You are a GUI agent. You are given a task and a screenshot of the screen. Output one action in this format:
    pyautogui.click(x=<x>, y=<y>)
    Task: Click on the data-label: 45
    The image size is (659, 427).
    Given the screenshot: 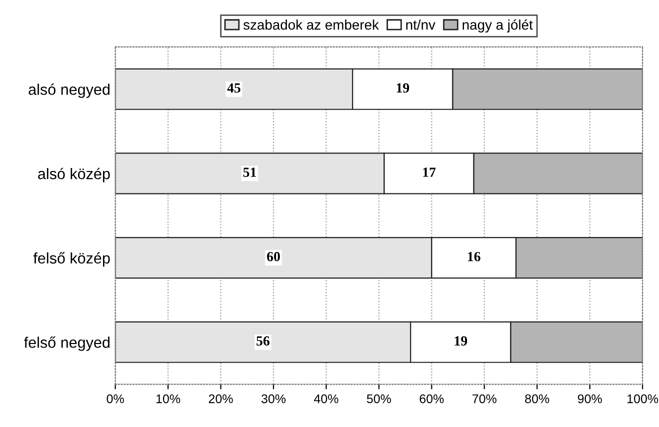 What is the action you would take?
    pyautogui.click(x=233, y=88)
    